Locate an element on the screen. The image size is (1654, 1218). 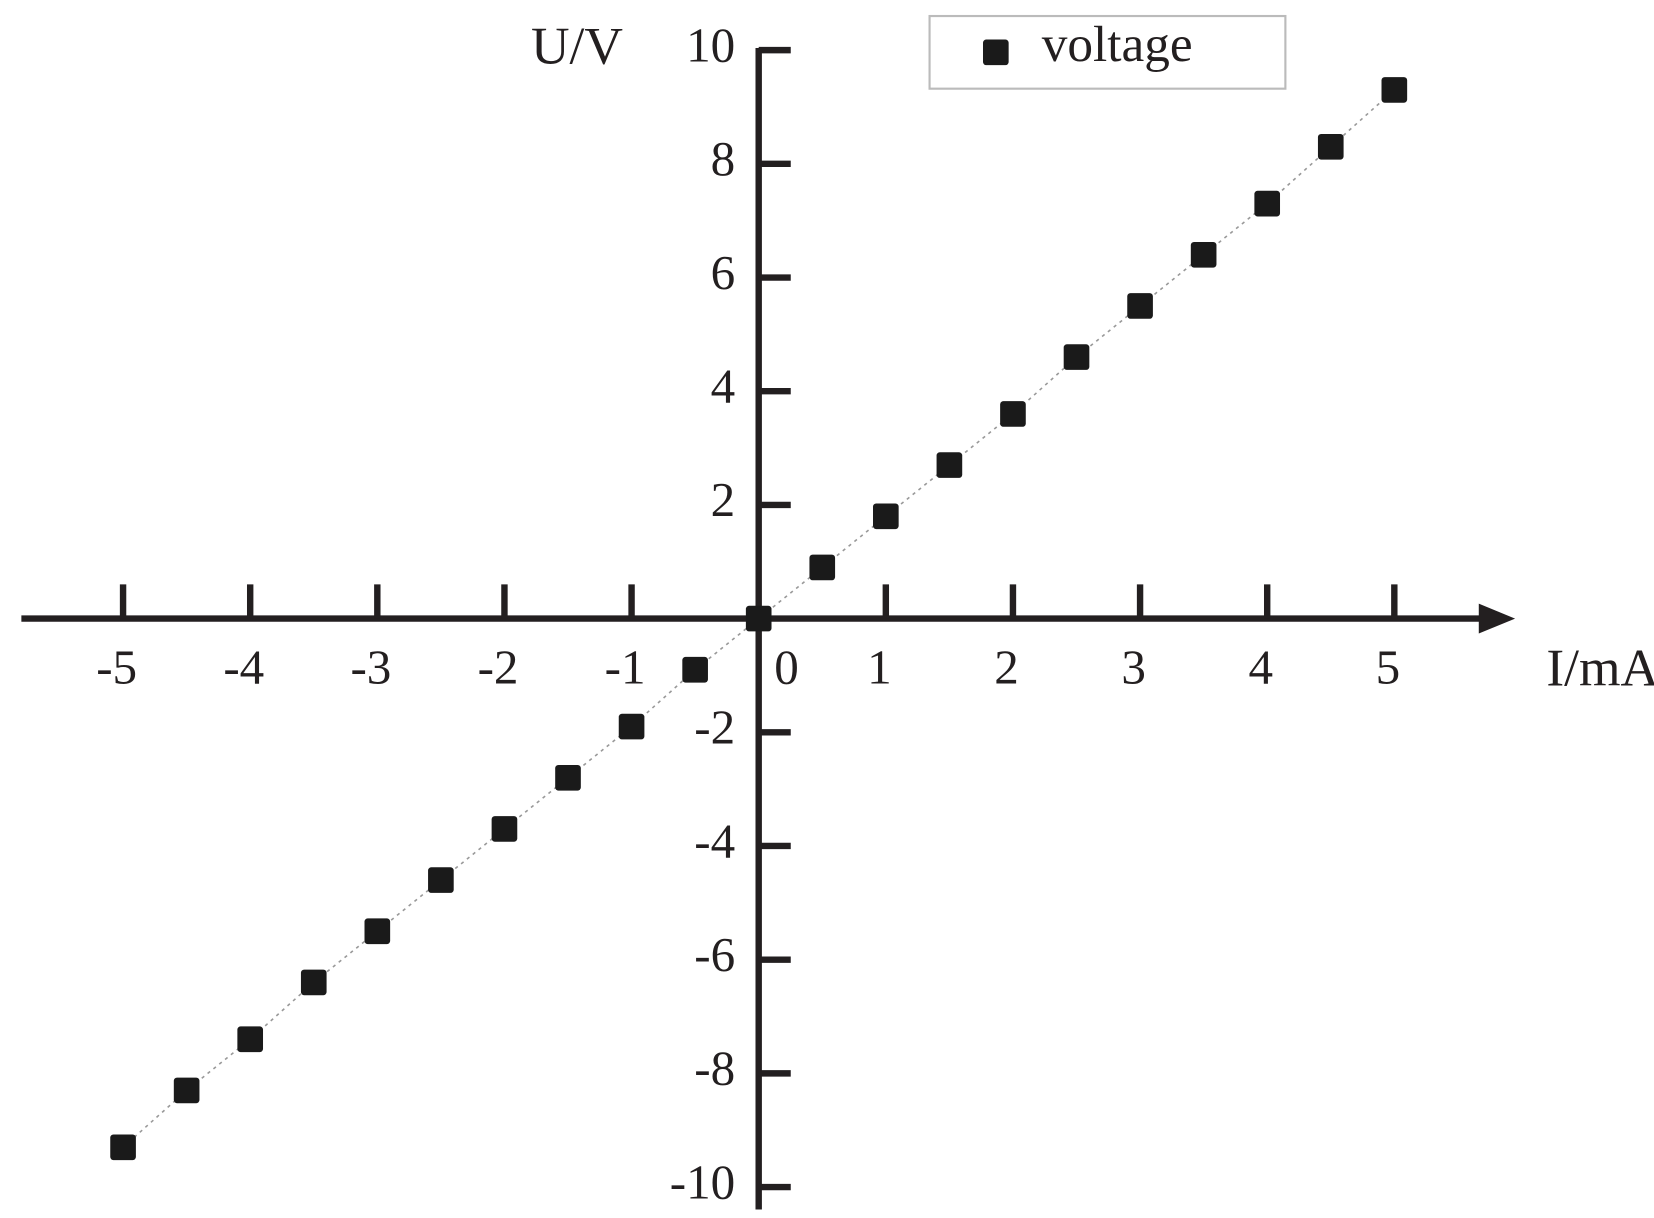
x-tick-label: -5 is located at coordinates (116, 666).